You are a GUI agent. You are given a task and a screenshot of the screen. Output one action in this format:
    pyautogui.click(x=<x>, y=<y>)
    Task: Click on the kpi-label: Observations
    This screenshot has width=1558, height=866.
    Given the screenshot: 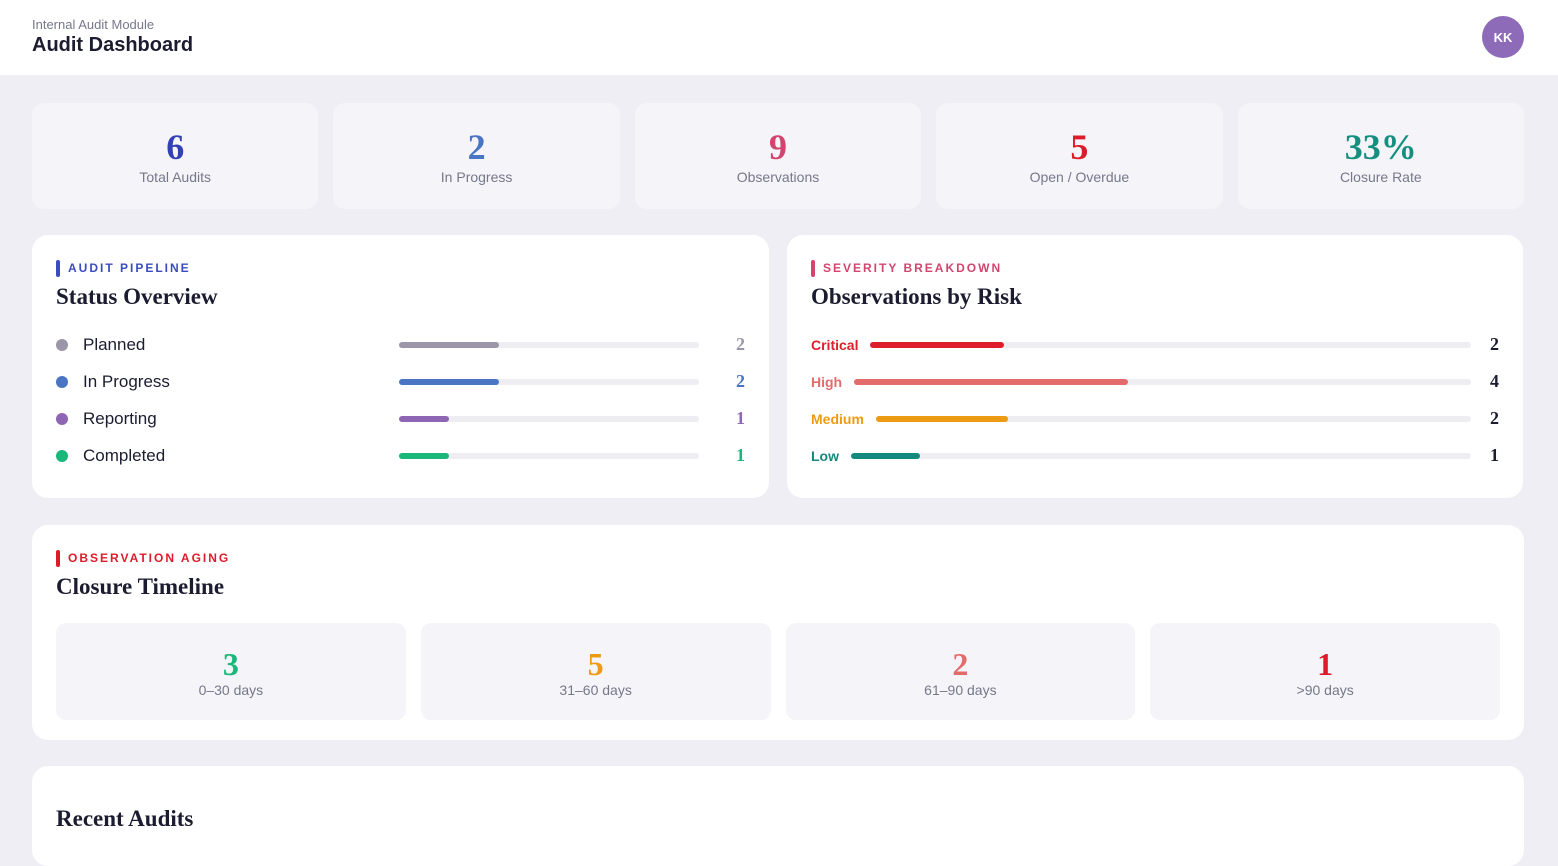 What is the action you would take?
    pyautogui.click(x=778, y=177)
    